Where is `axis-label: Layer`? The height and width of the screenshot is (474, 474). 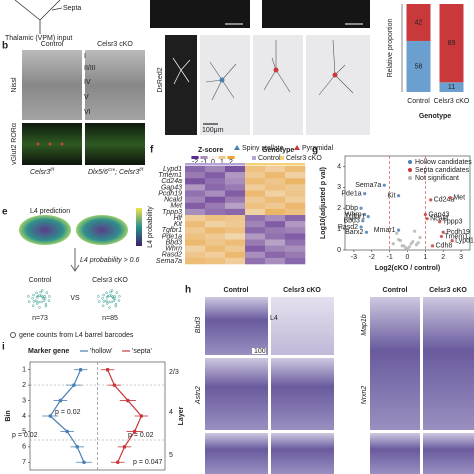 axis-label: Layer is located at coordinates (181, 415).